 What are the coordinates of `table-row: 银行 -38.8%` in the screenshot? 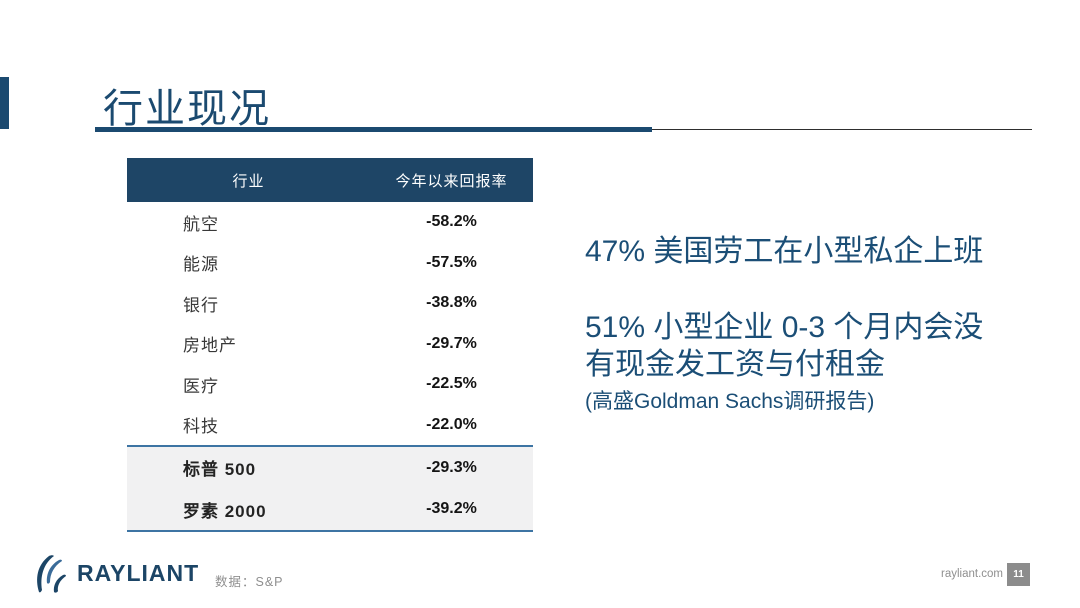 It's located at (330, 303).